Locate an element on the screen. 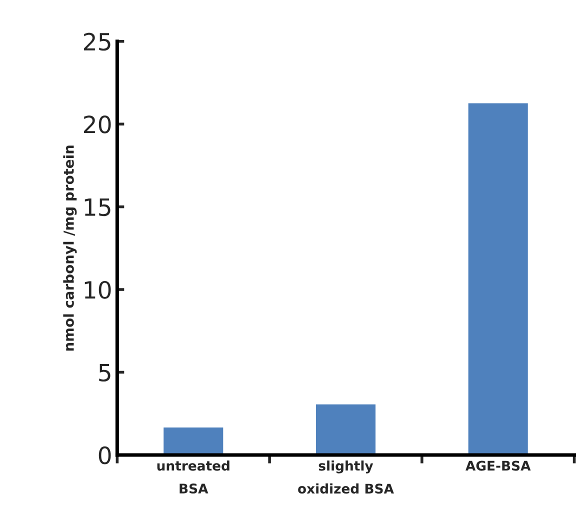 The image size is (586, 517). y-tick-label: 5 is located at coordinates (104, 373).